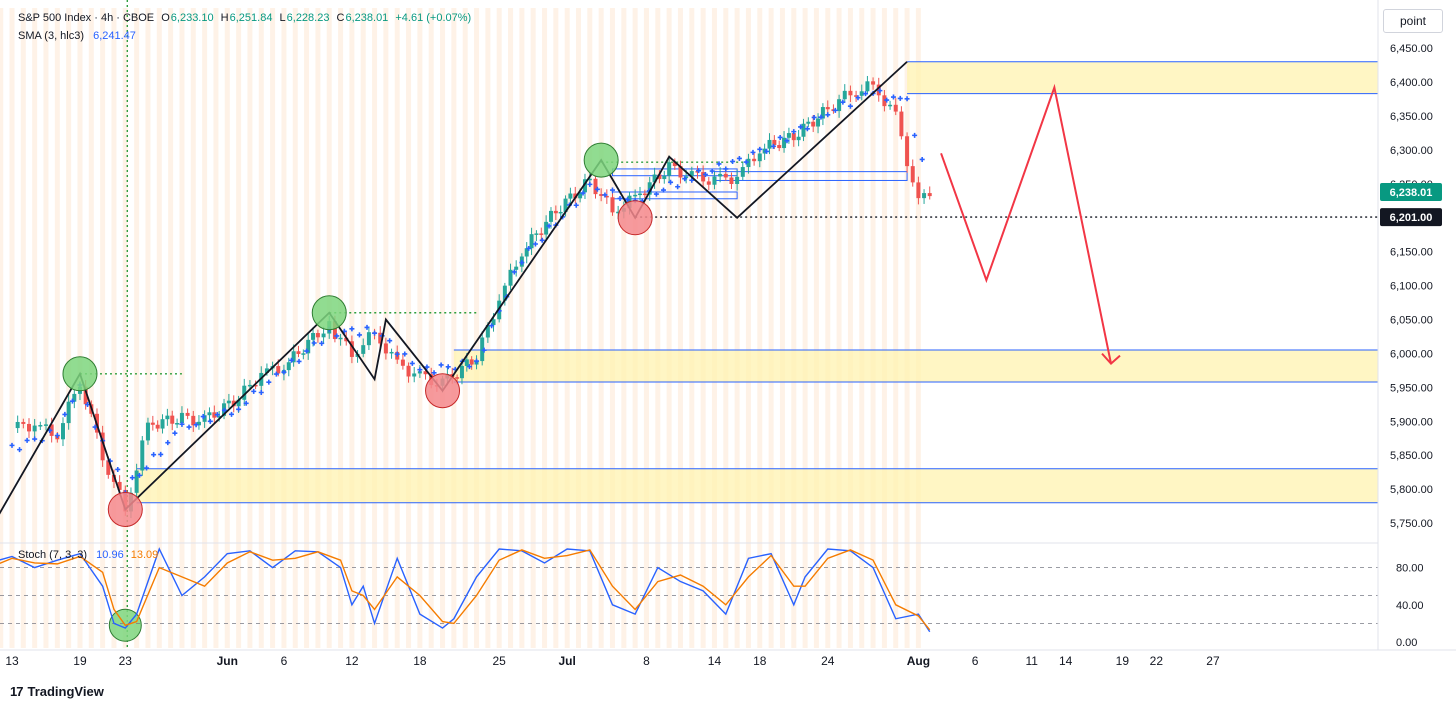 The height and width of the screenshot is (710, 1456). Describe the element at coordinates (1411, 49) in the screenshot. I see `price-tick-label: 6,450.00` at that location.